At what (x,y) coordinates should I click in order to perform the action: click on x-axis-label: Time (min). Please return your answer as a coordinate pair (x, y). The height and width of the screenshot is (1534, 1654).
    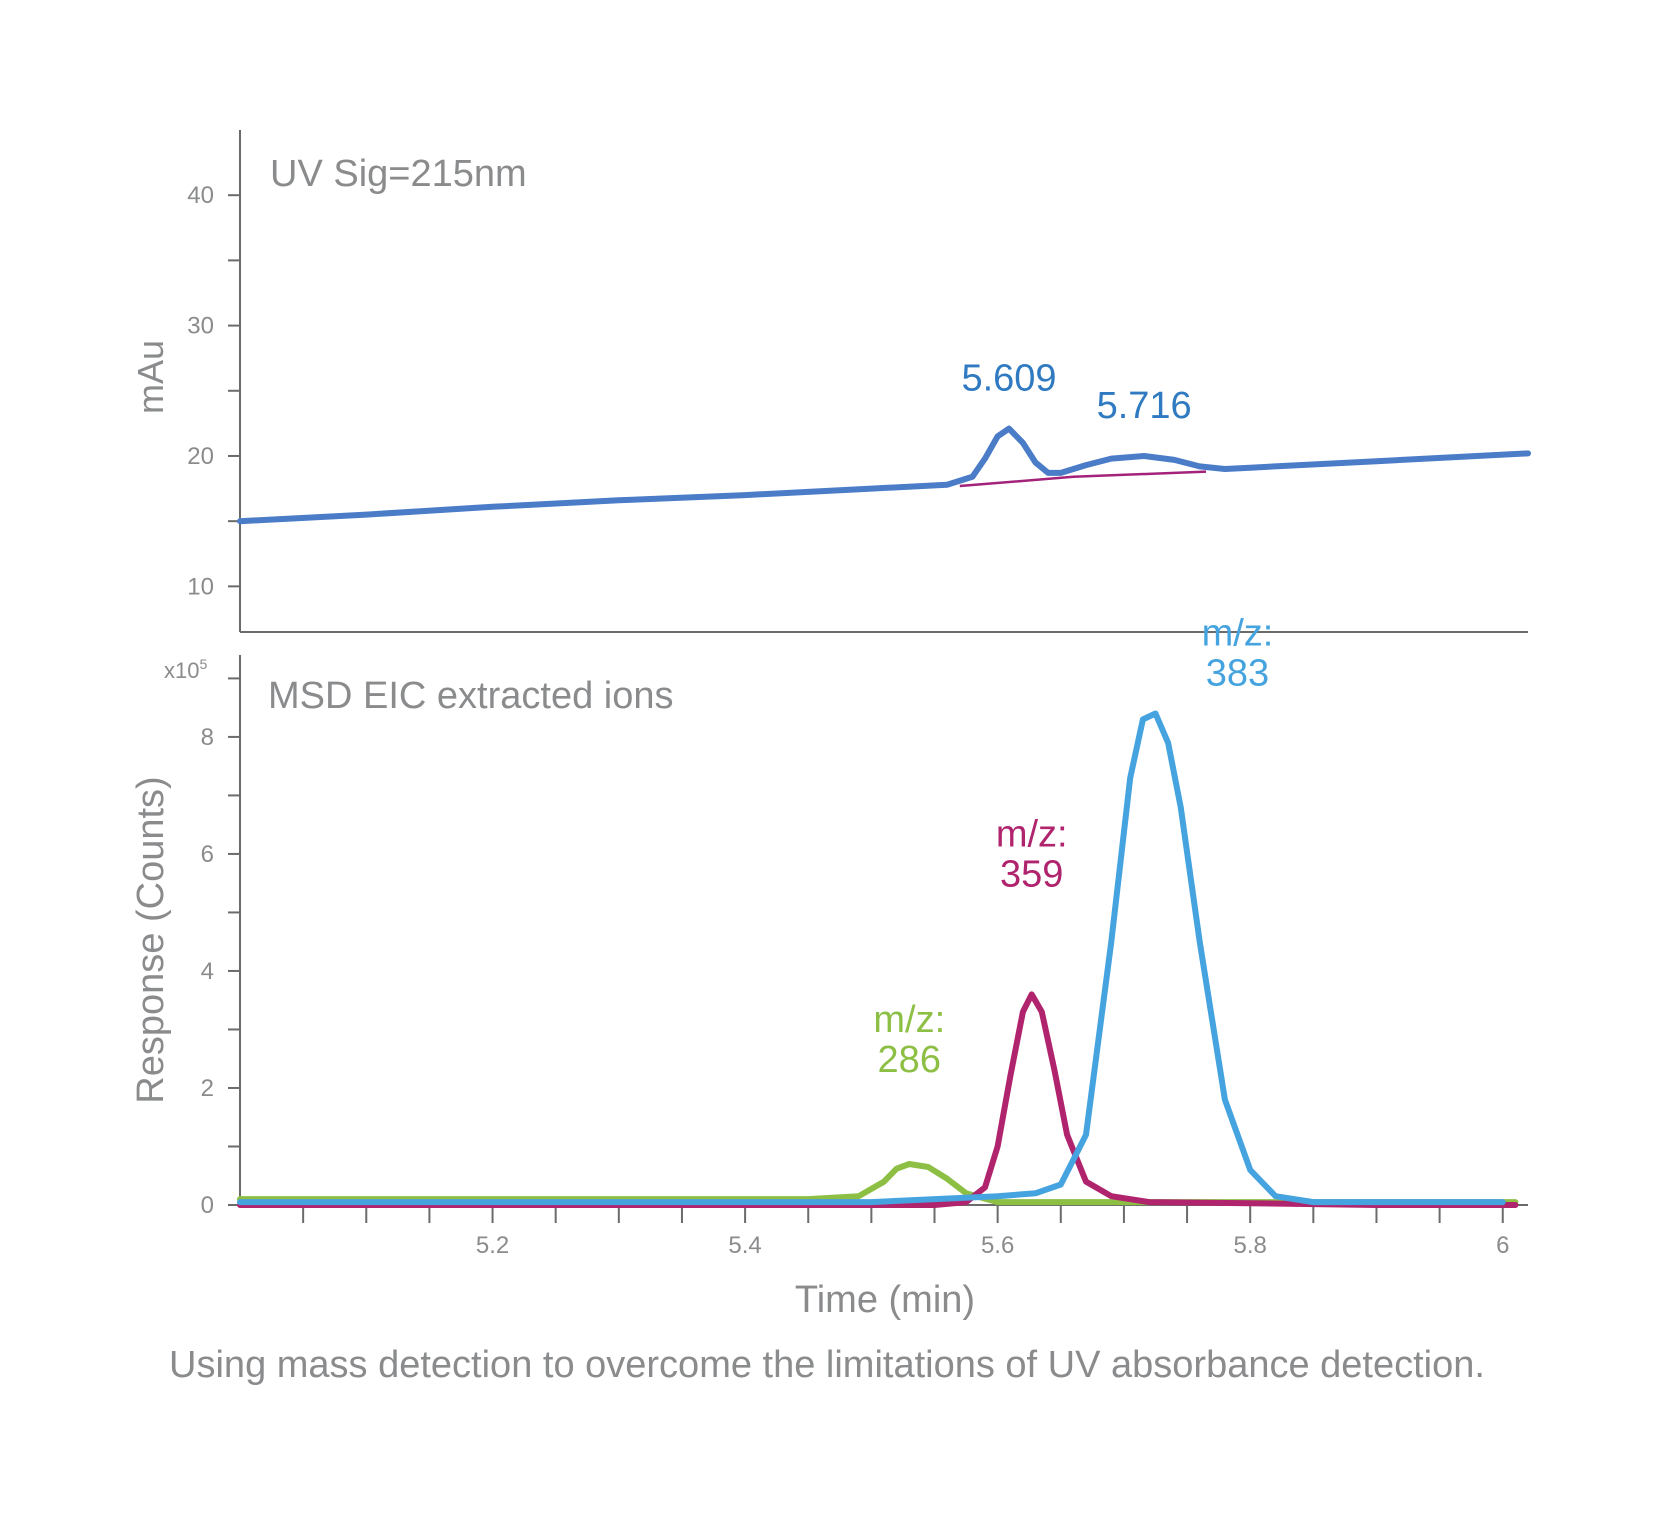
    Looking at the image, I should click on (885, 1300).